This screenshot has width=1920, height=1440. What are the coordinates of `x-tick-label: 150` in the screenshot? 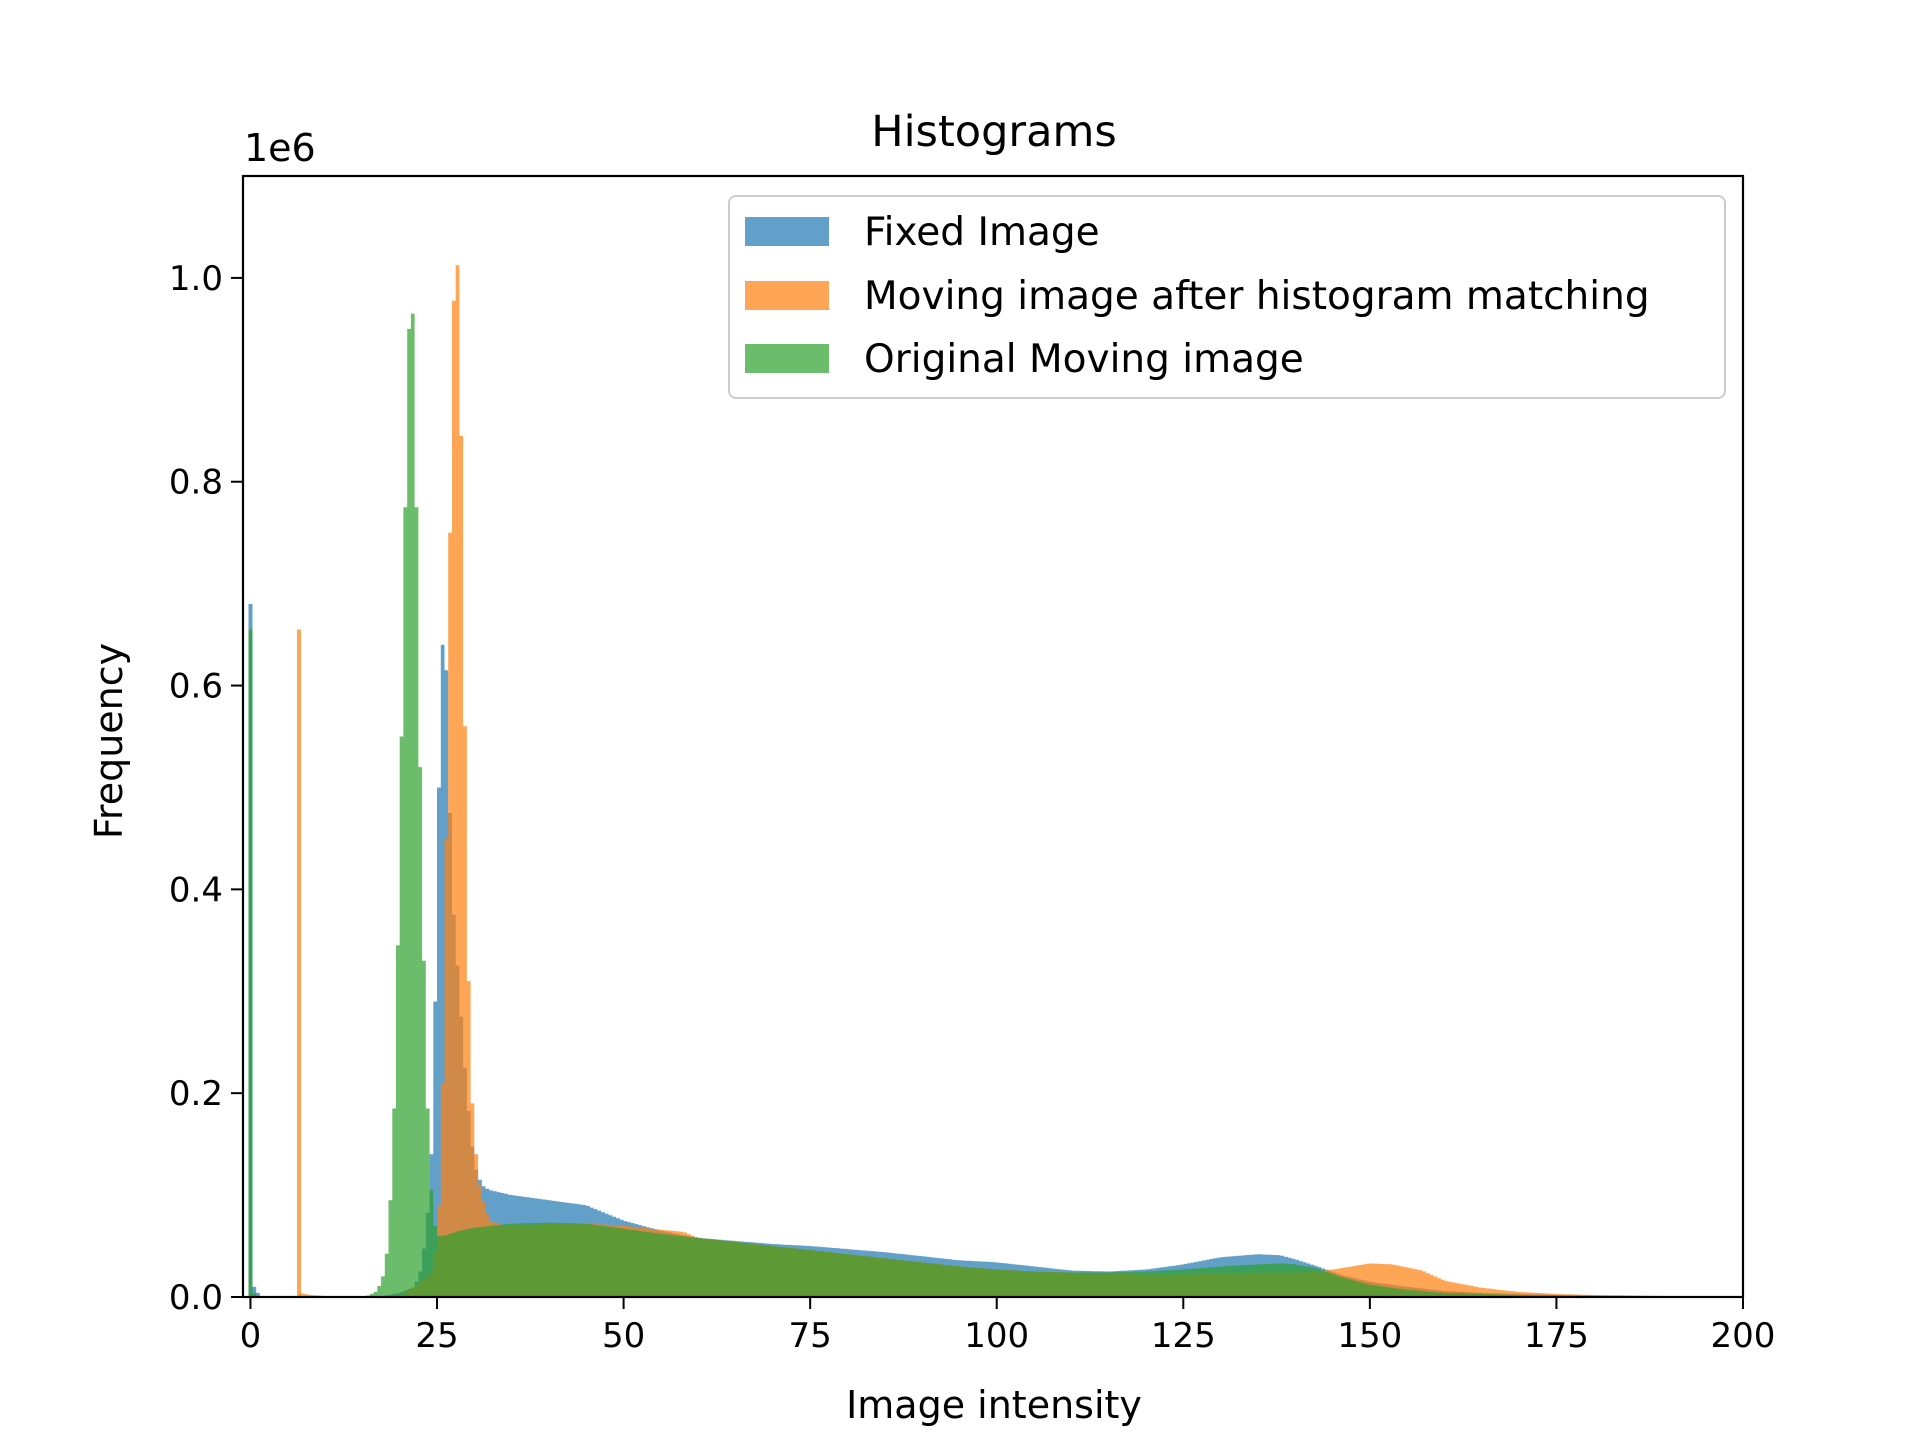 It's located at (1369, 1336).